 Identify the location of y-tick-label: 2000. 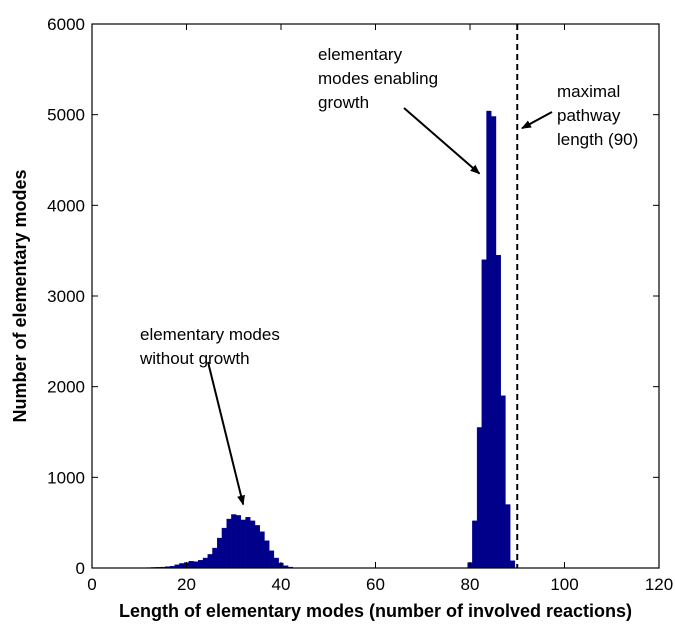
(66, 387).